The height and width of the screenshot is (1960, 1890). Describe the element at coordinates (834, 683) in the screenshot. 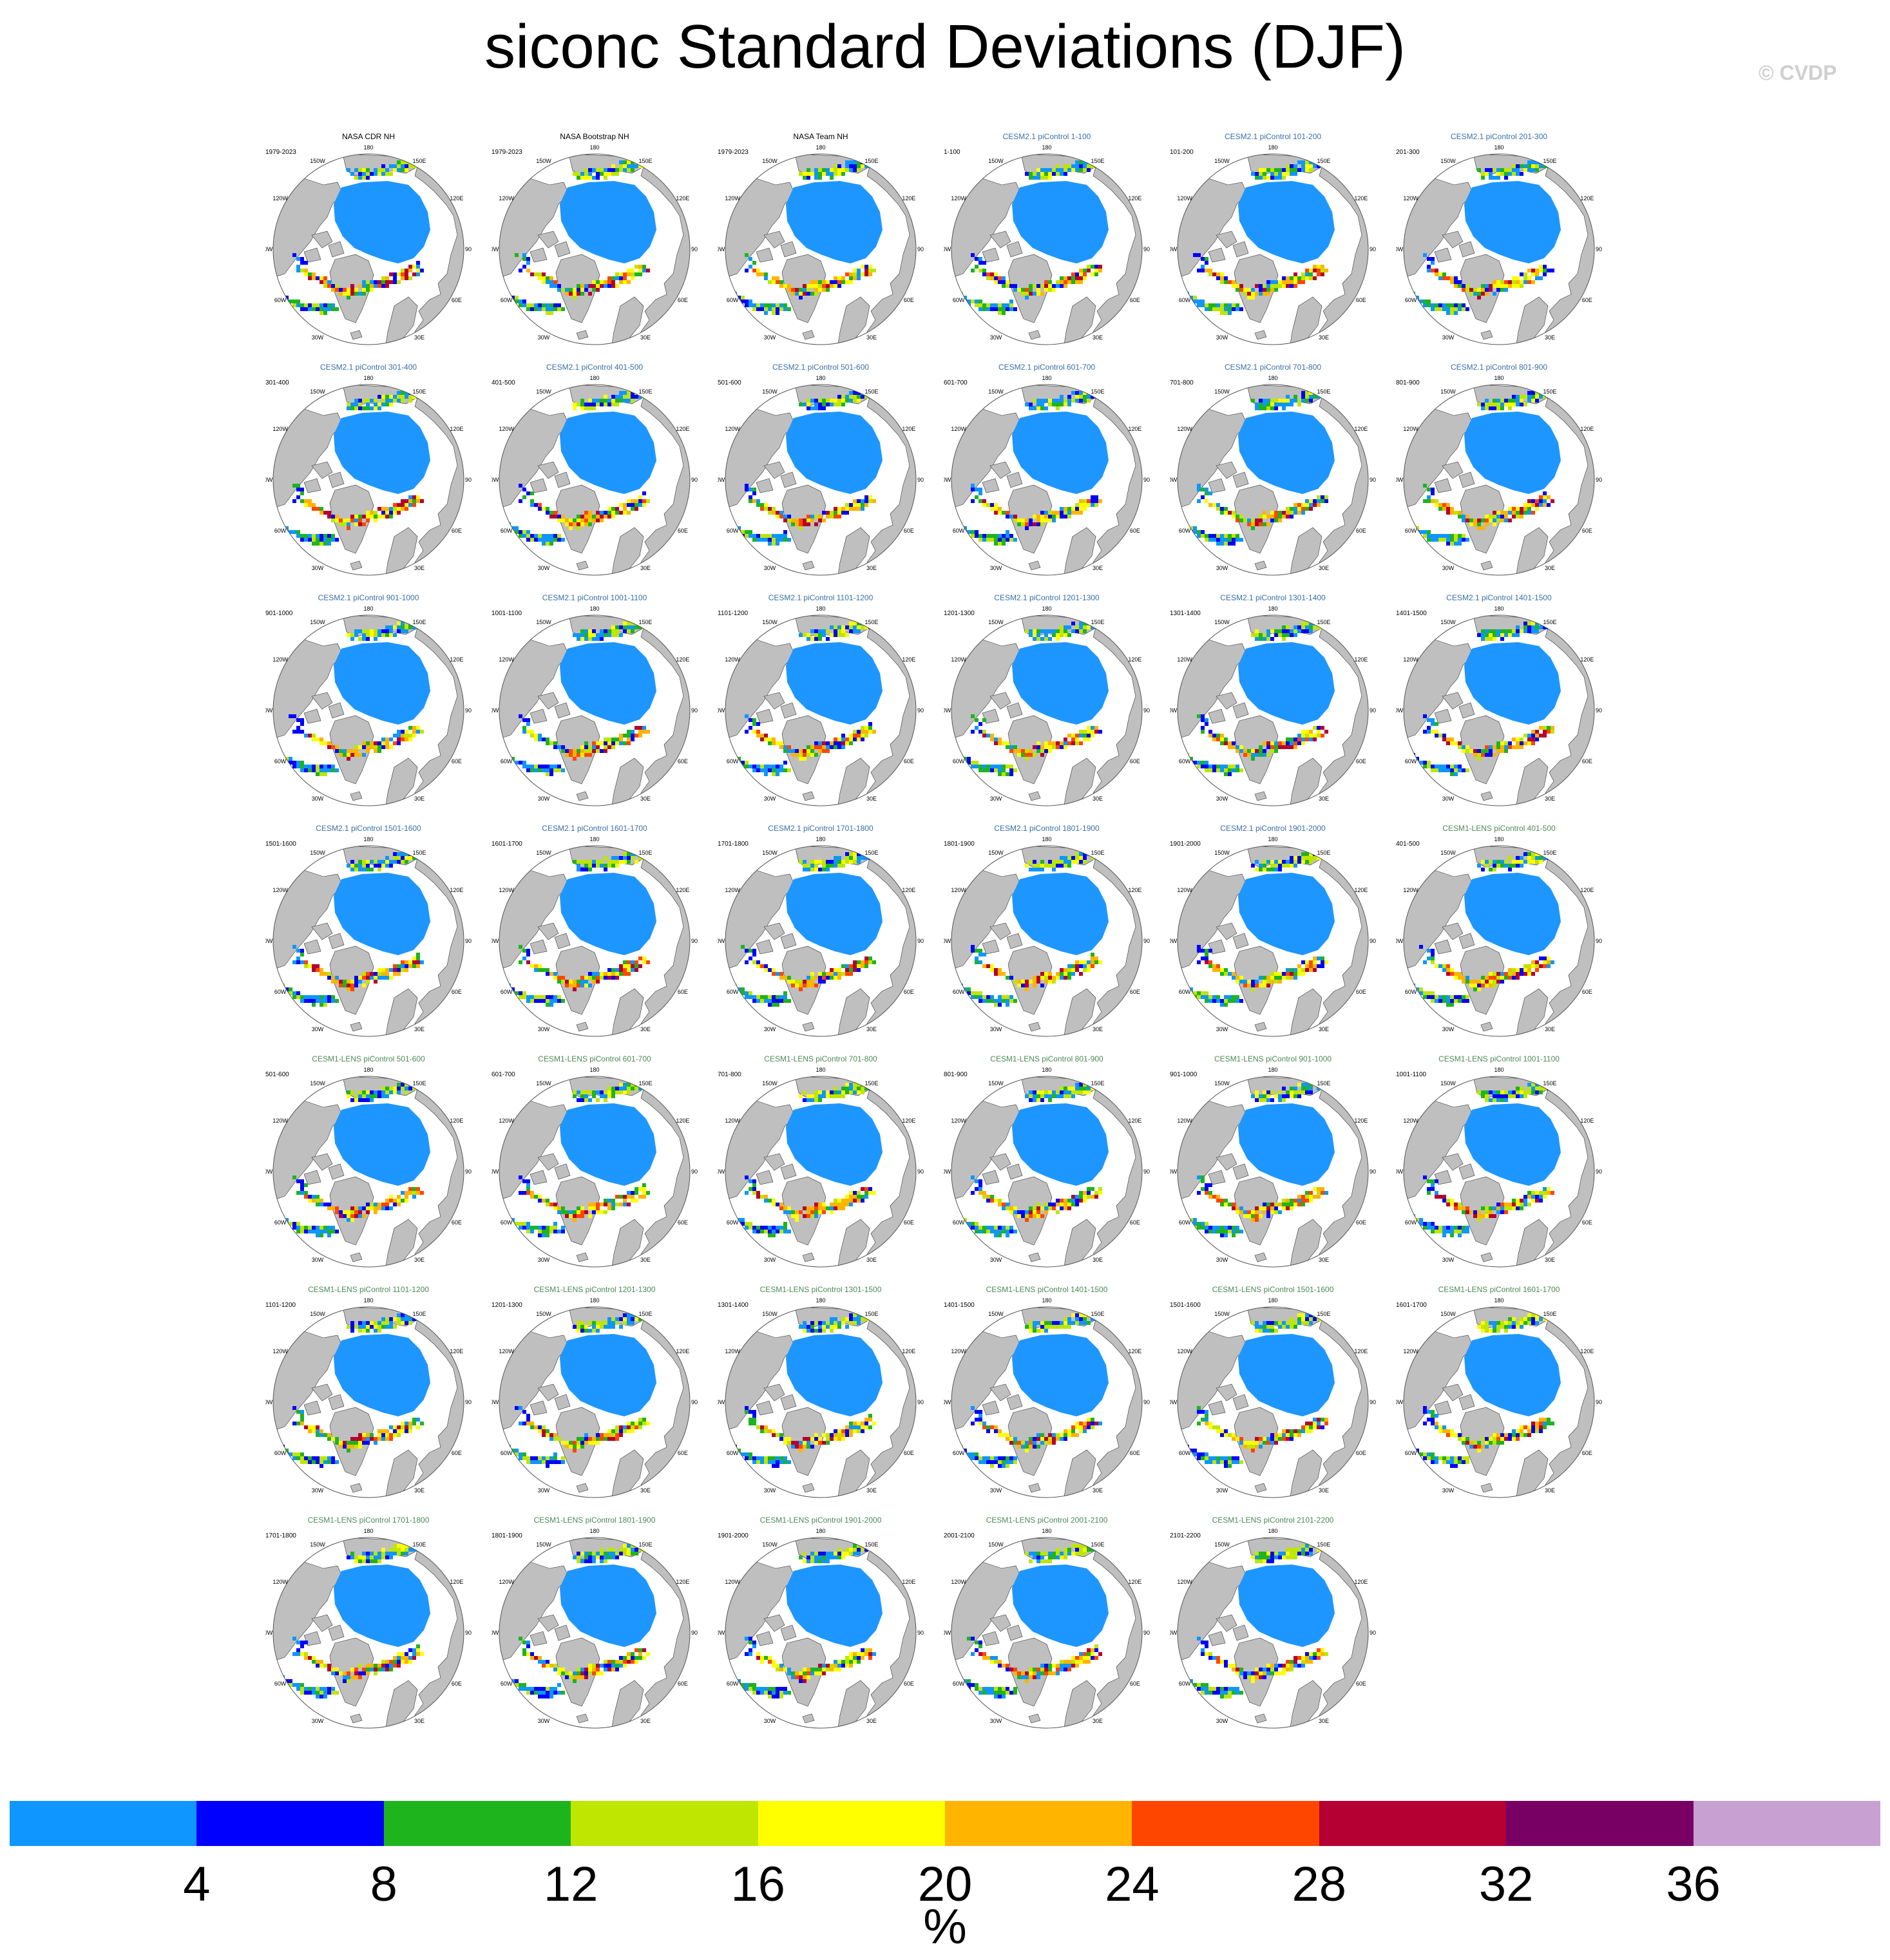

I see `central-arctic-ice` at that location.